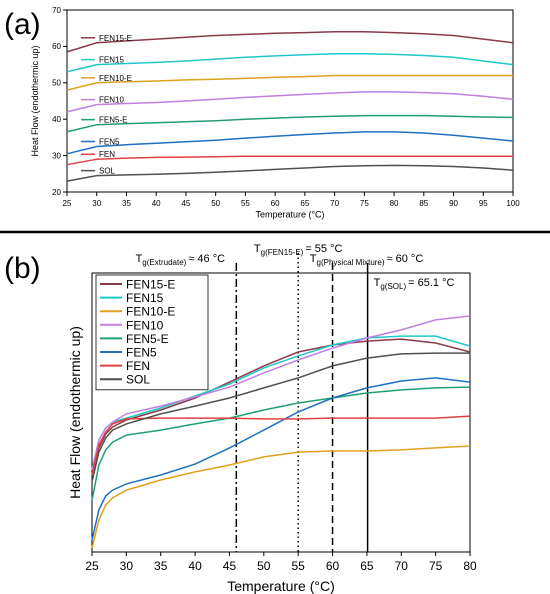 This screenshot has width=550, height=594. What do you see at coordinates (56, 155) in the screenshot?
I see `y-tick-label: 30` at bounding box center [56, 155].